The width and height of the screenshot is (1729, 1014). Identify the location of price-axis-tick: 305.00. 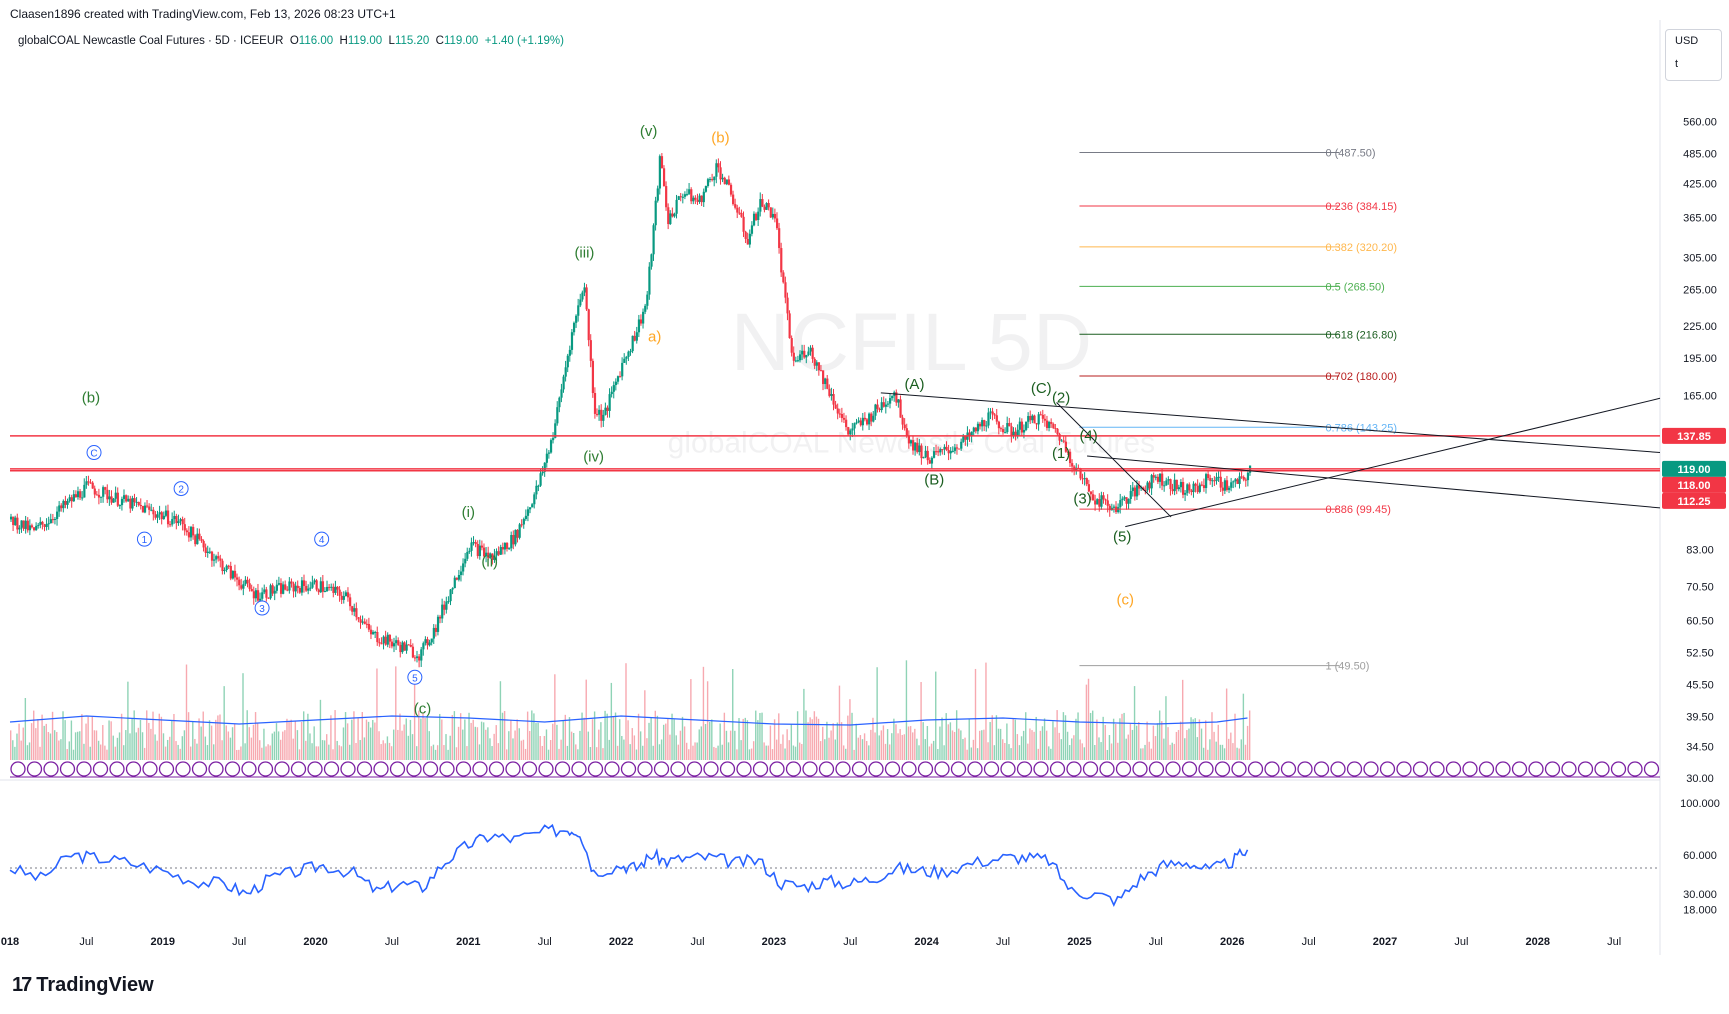
(1700, 259).